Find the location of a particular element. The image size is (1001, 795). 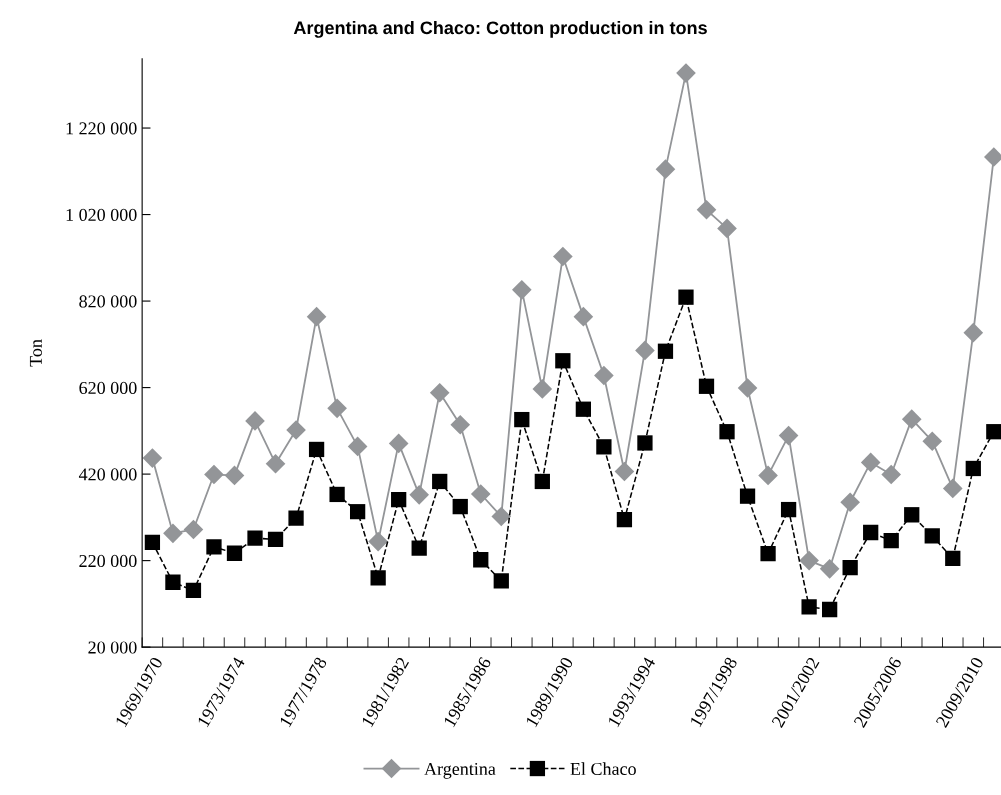

y-tick-label: 420 000 is located at coordinates (107, 474).